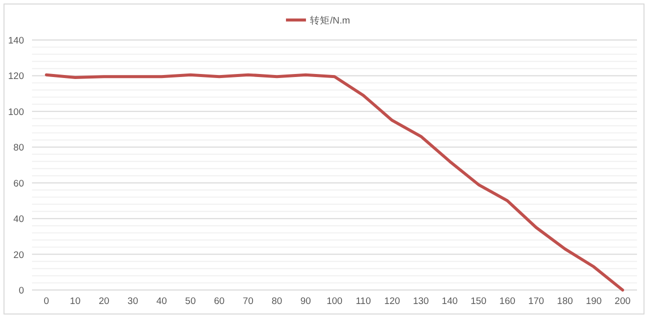 The image size is (648, 320). I want to click on x-tick-label: 40, so click(161, 301).